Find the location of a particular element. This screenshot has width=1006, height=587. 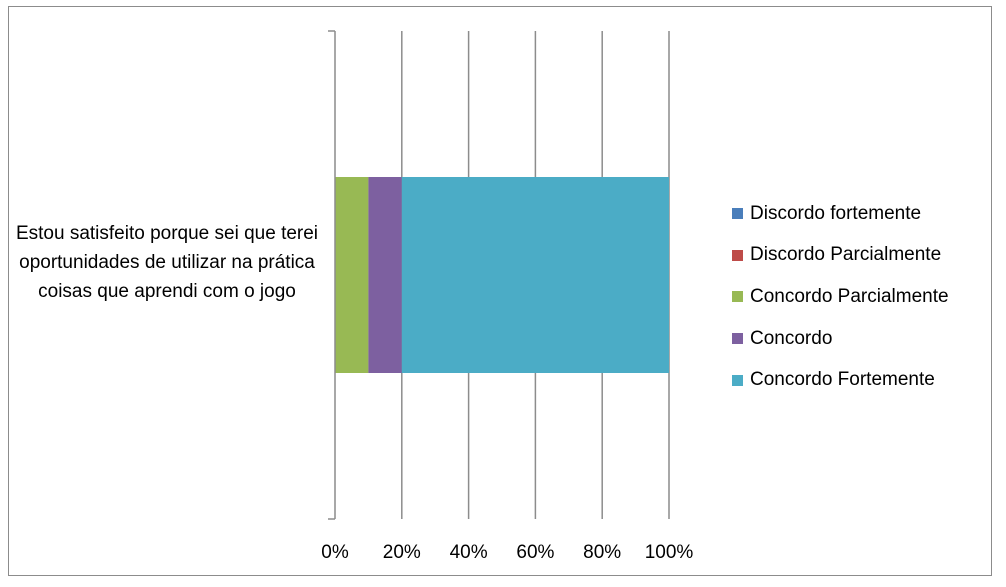

bars is located at coordinates (502, 275).